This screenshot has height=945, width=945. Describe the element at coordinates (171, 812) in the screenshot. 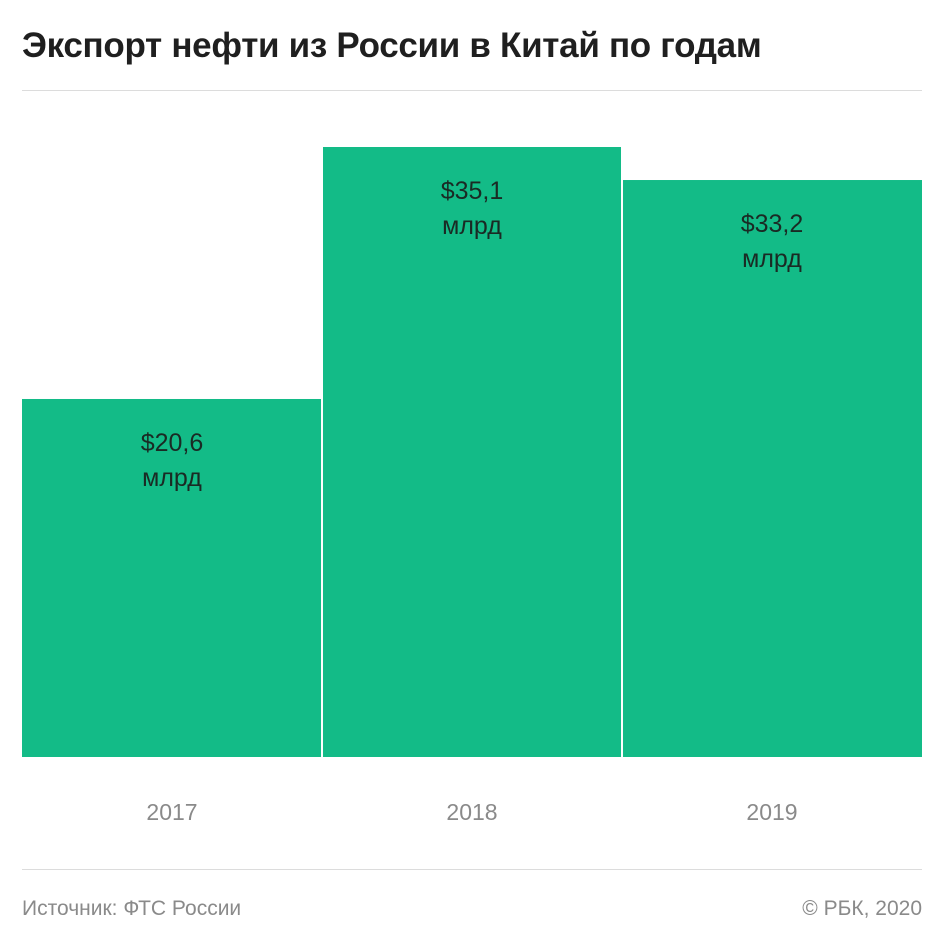

I see `x-tick-label: 2017` at that location.